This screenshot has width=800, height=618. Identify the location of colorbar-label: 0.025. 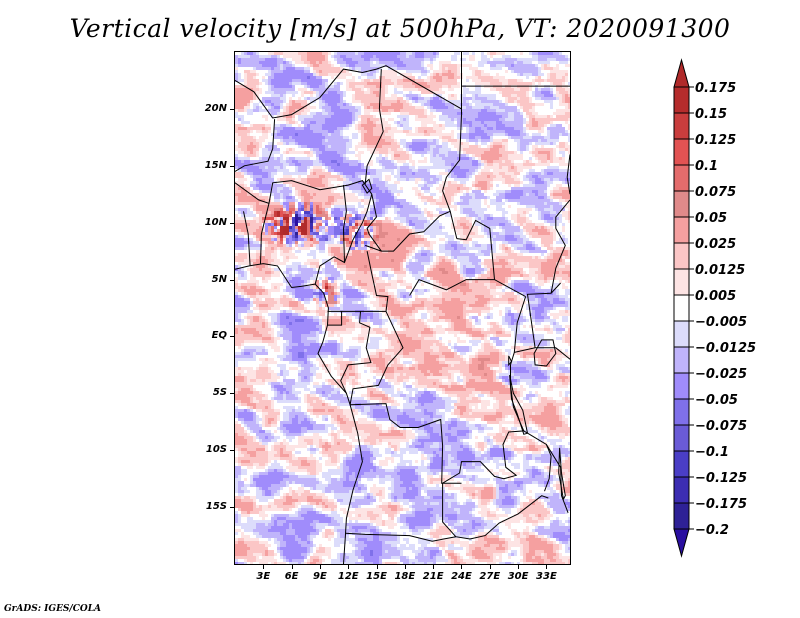
(715, 244).